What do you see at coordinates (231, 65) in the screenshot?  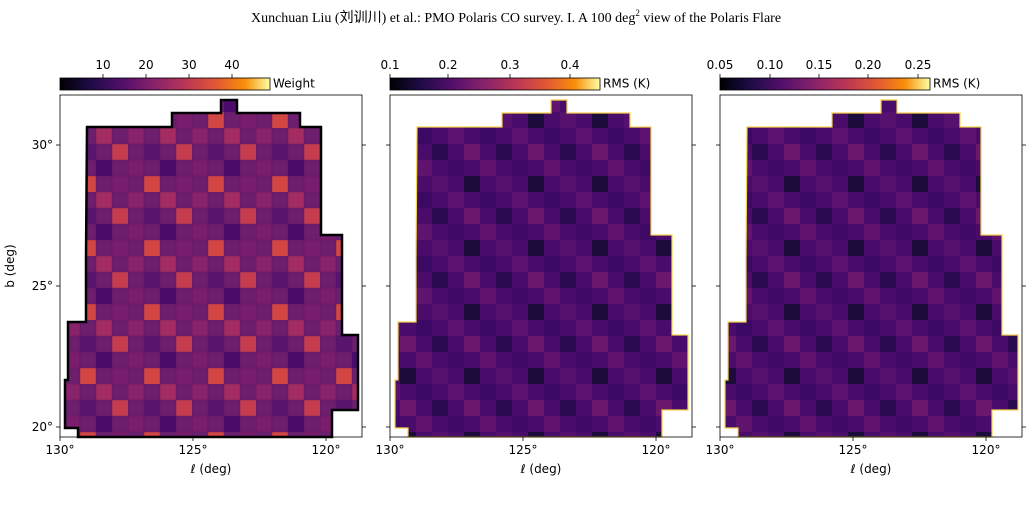 I see `colorbar-tick-label: 40` at bounding box center [231, 65].